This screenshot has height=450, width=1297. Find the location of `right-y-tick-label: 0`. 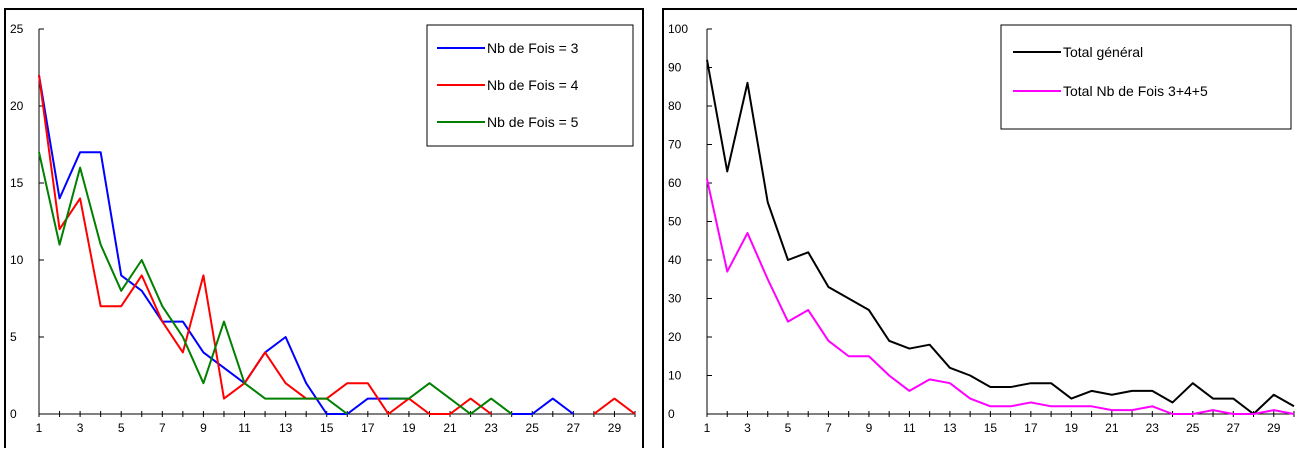

right-y-tick-label: 0 is located at coordinates (671, 414).